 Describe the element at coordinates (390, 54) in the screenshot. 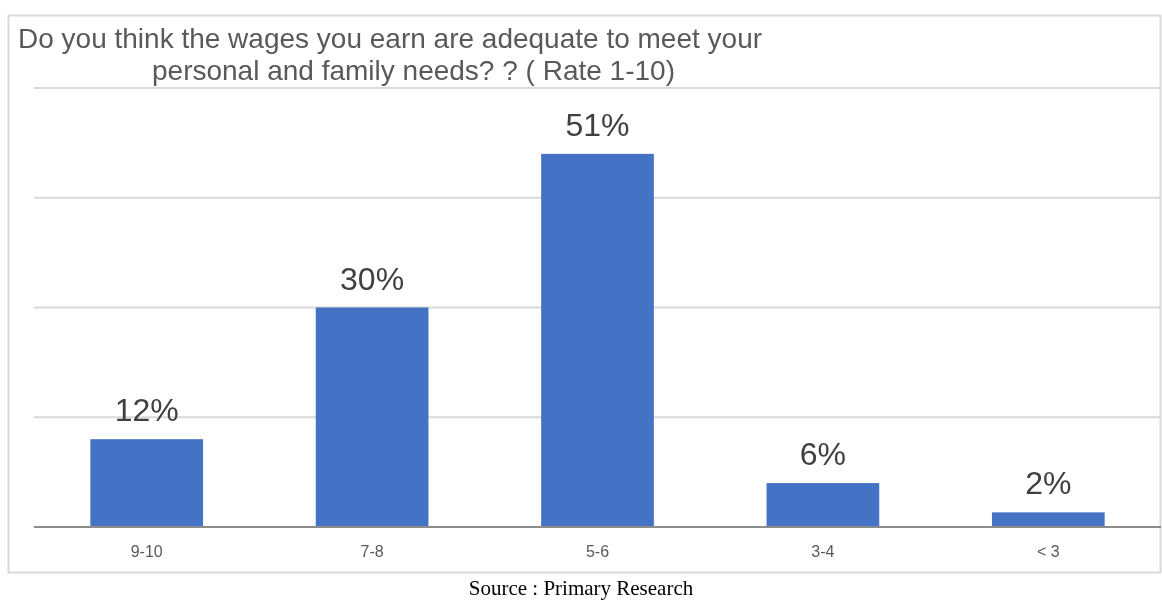

I see `chart-title: Do you think the wages you earn are adequate to meet your personal and family needs? ? ( Rate 1-10)` at that location.